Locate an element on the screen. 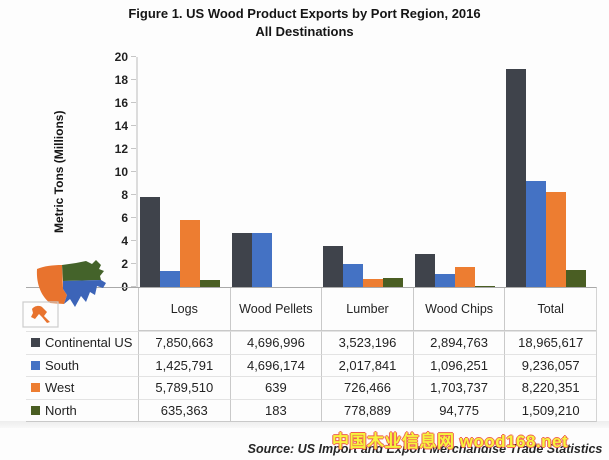 This screenshot has height=460, width=609. table-cell: 183 is located at coordinates (275, 409).